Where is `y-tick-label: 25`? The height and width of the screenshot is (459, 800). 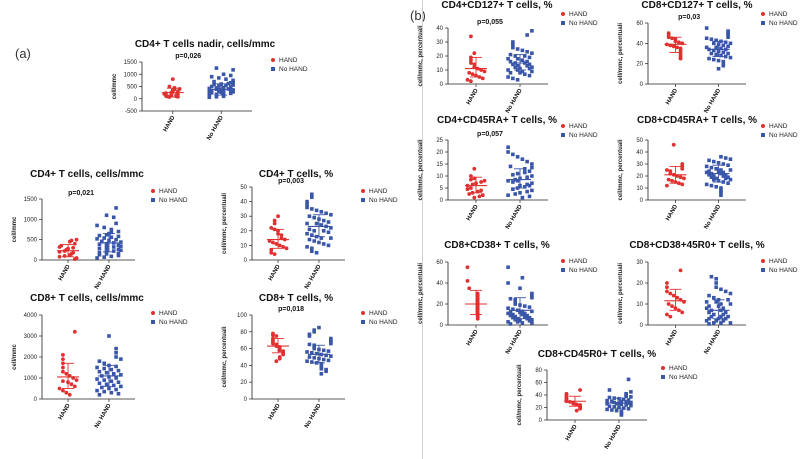
y-tick-label: 25 is located at coordinates (439, 141).